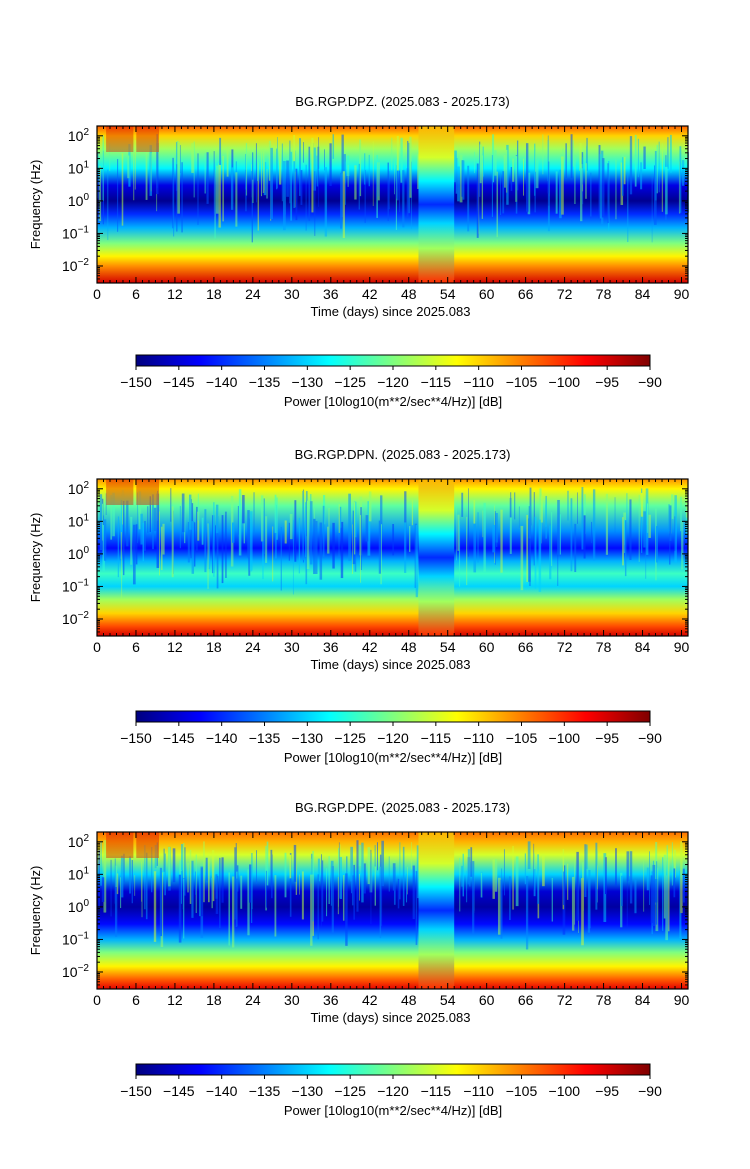  What do you see at coordinates (522, 1091) in the screenshot?
I see `colorbar-tick-label: −105` at bounding box center [522, 1091].